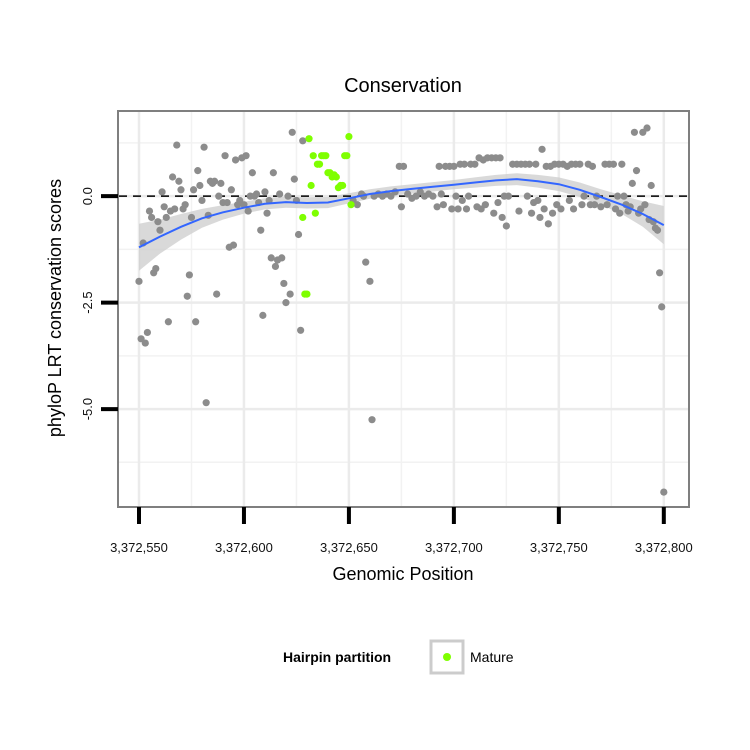 Image resolution: width=750 pixels, height=750 pixels. Describe the element at coordinates (87, 409) in the screenshot. I see `y-tick-label-2: -5.0` at that location.